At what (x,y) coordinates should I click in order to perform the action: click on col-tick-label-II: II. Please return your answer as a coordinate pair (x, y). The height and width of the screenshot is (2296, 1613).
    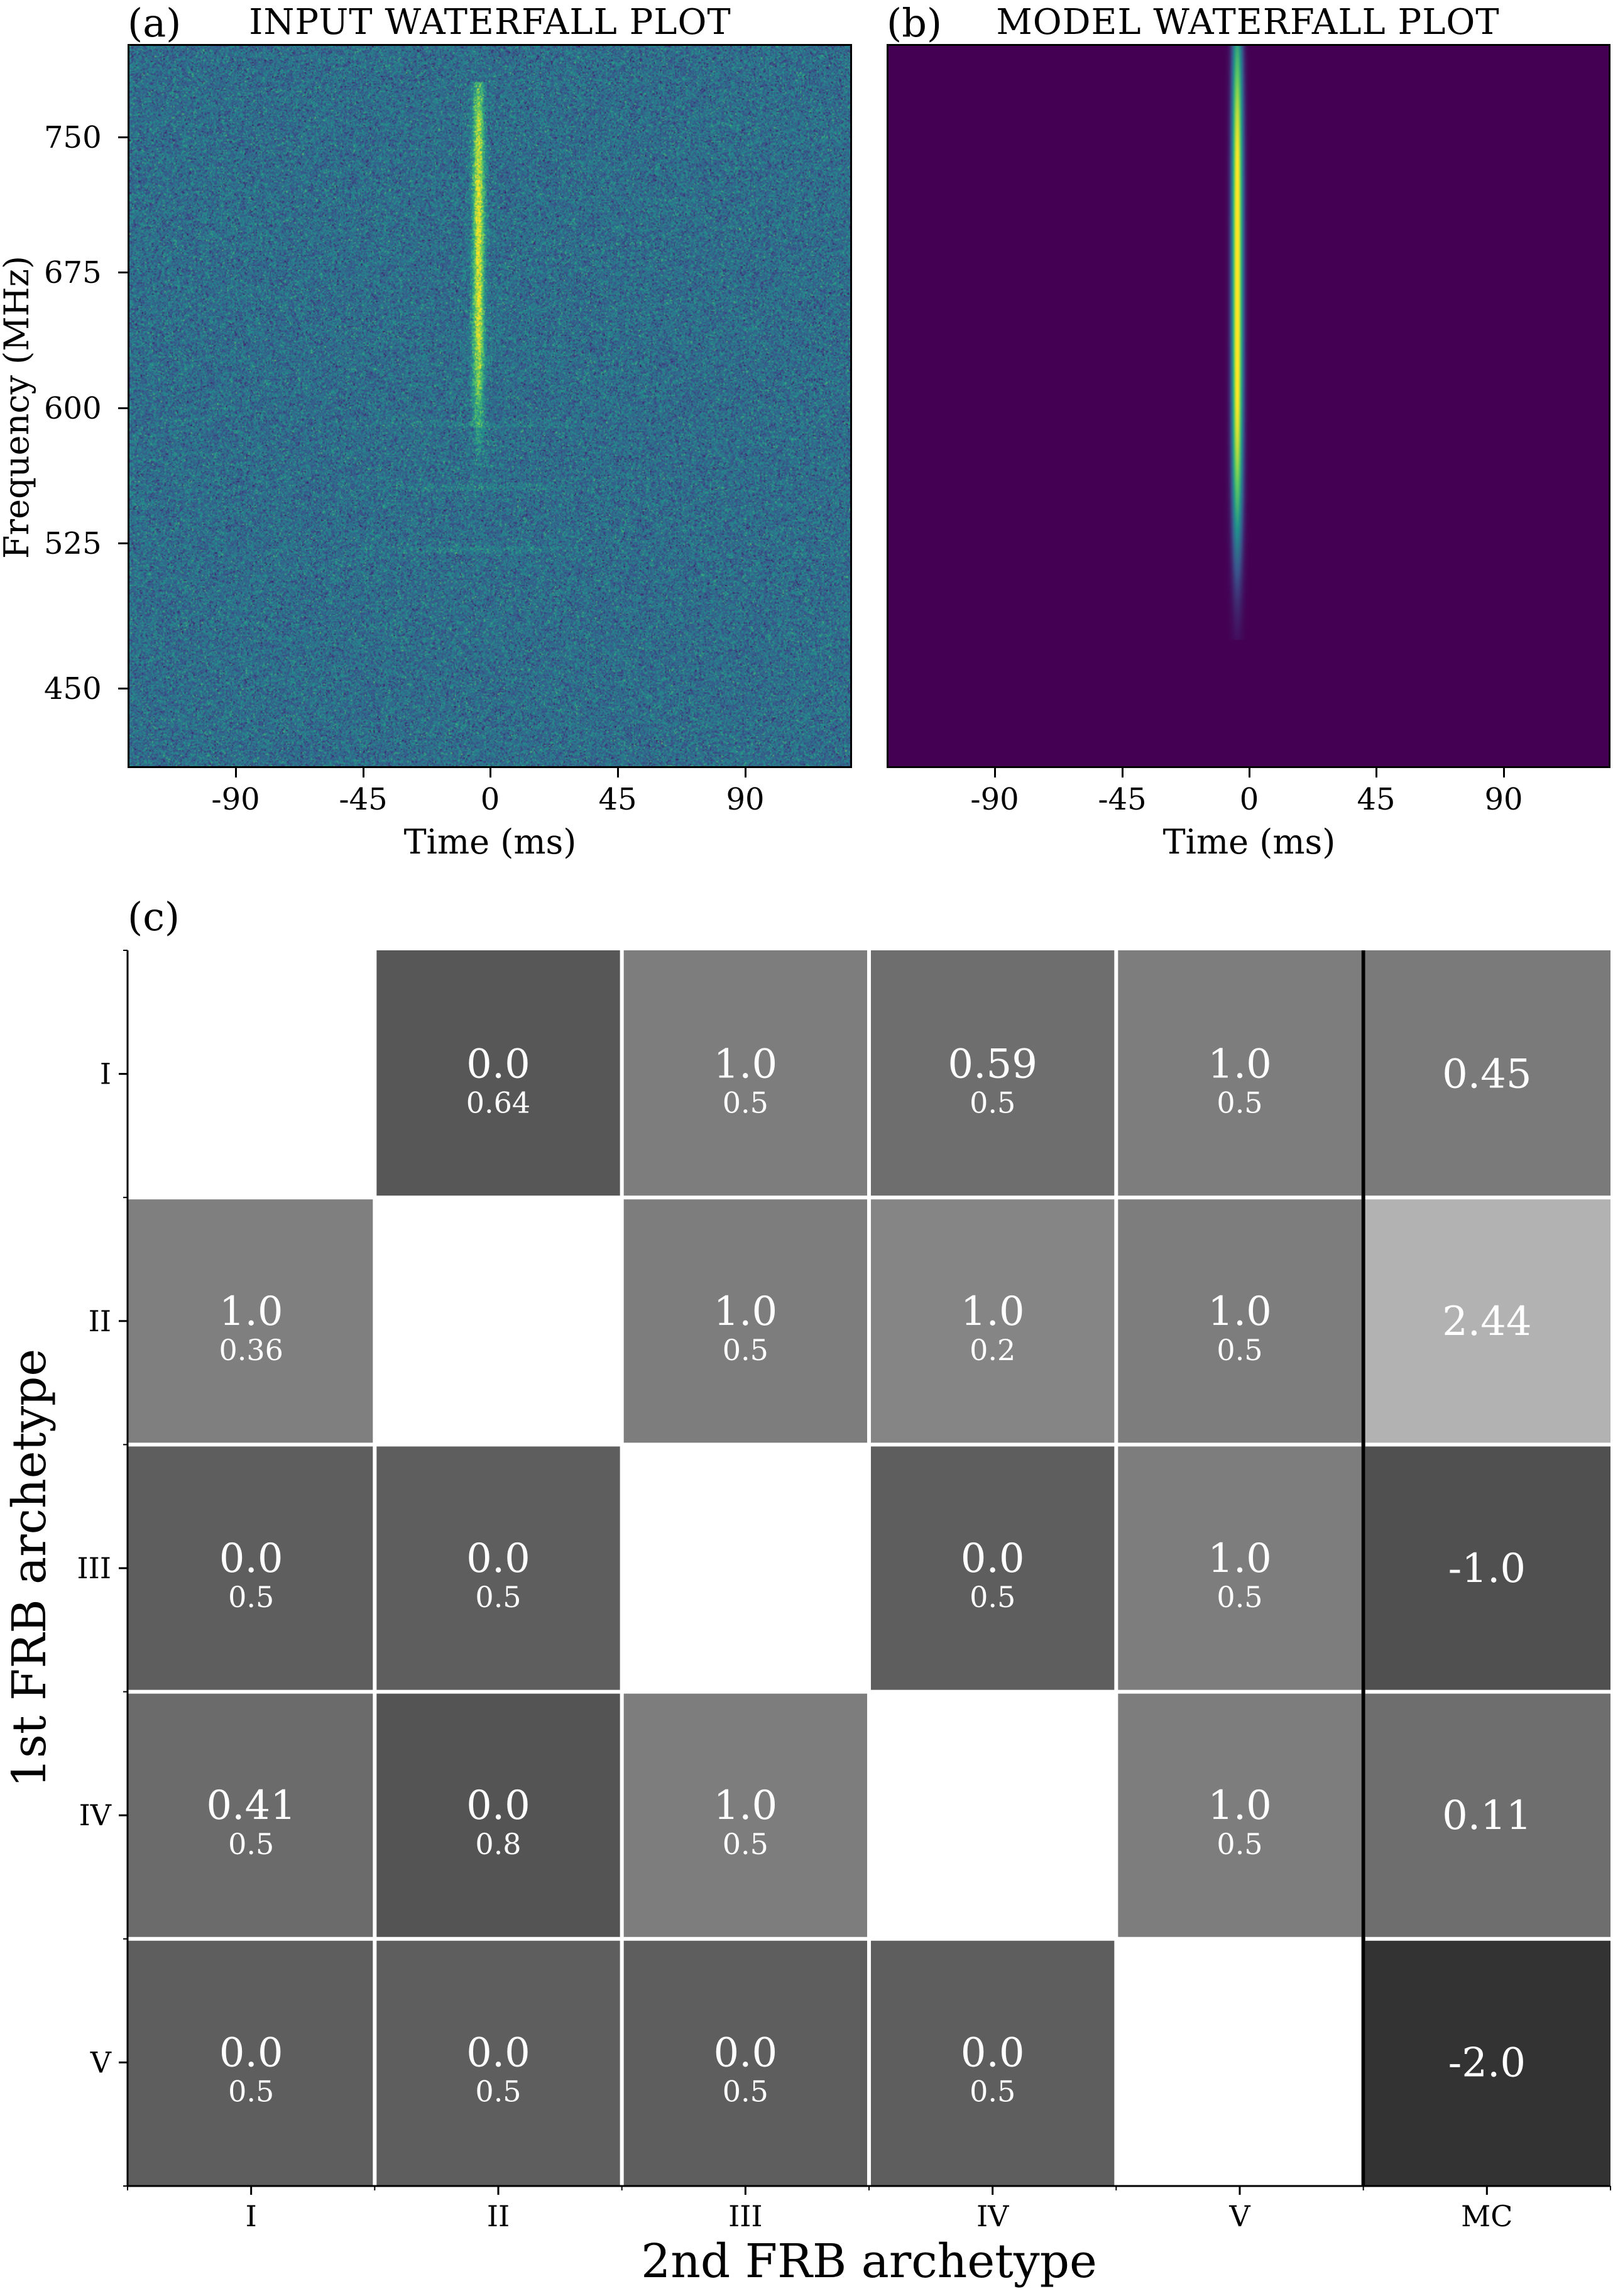
    Looking at the image, I should click on (498, 2216).